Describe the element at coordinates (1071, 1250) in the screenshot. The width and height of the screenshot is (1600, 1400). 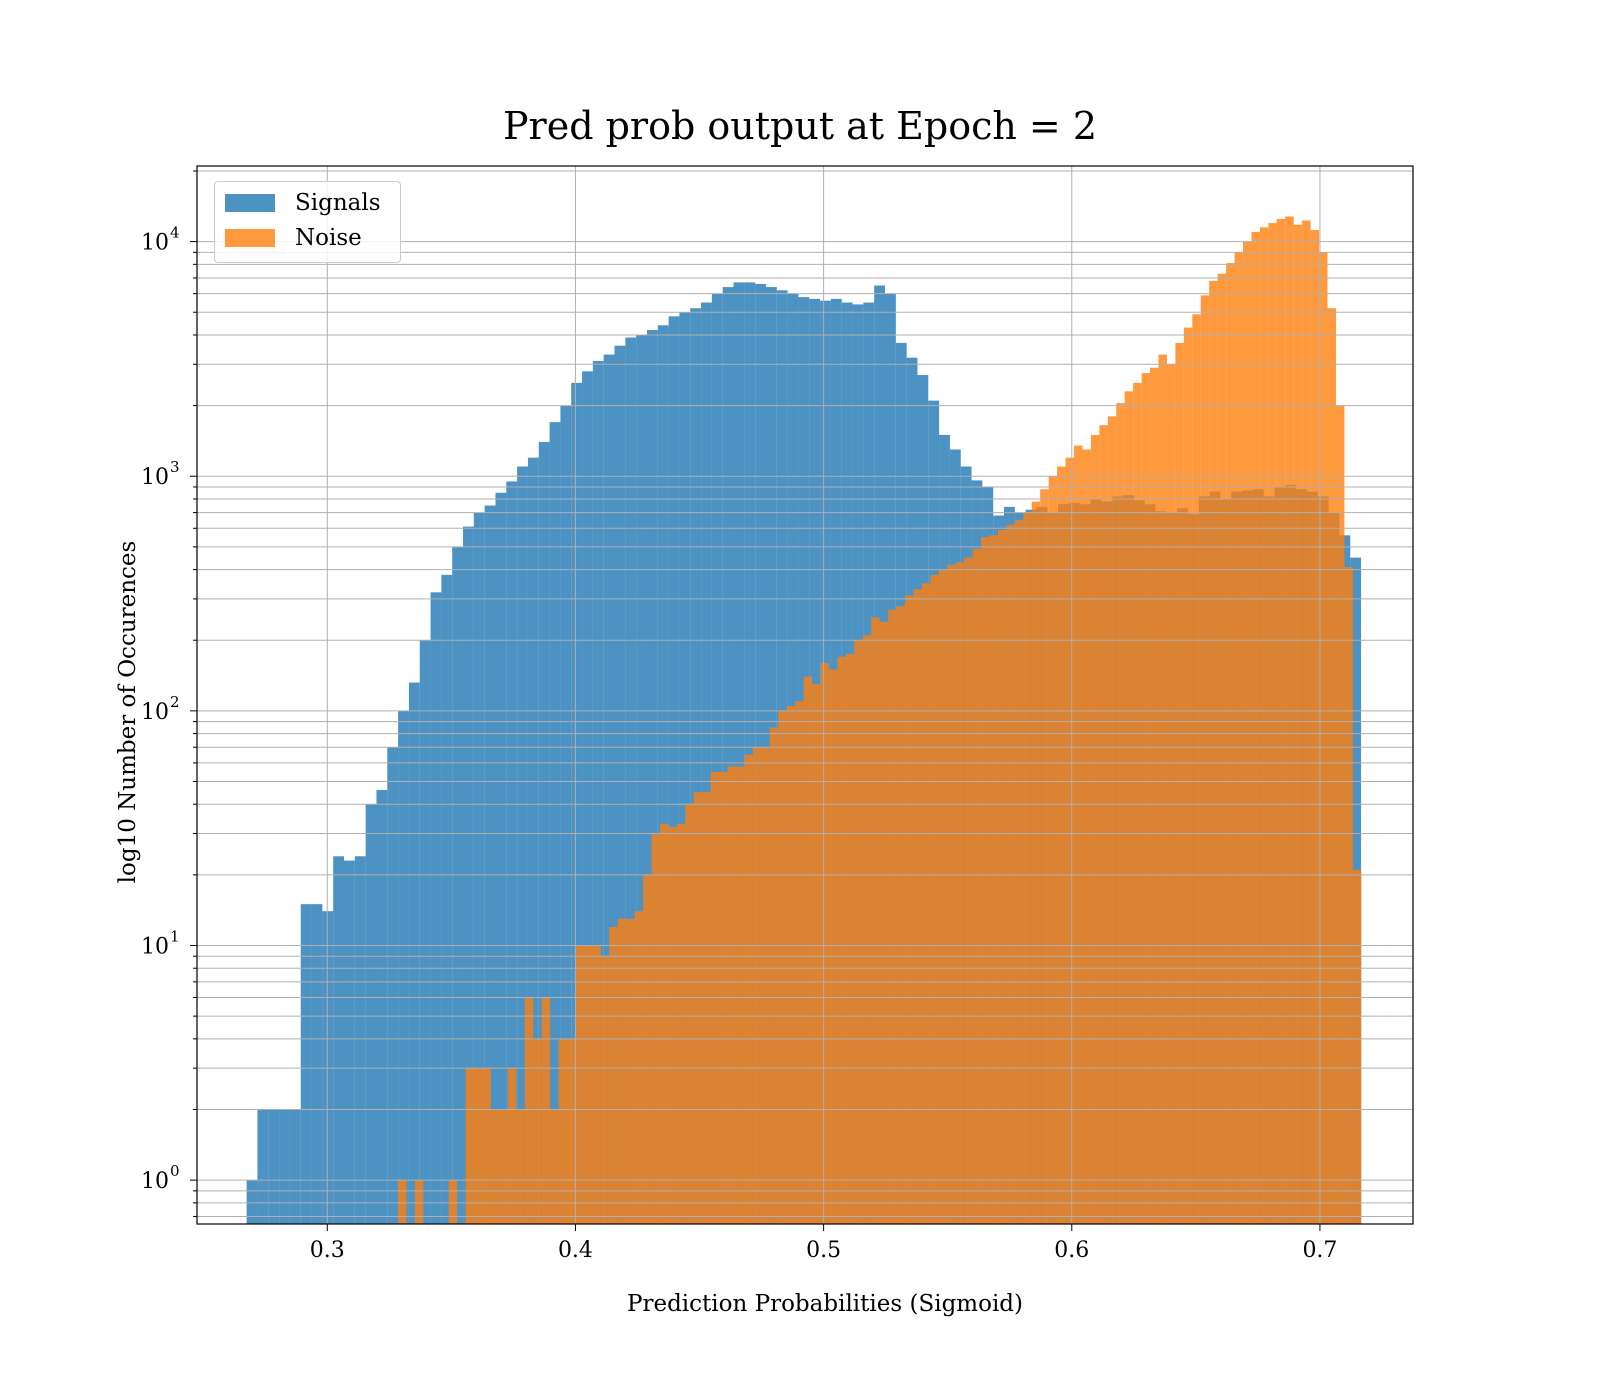
I see `x-tick-label: 0.6` at that location.